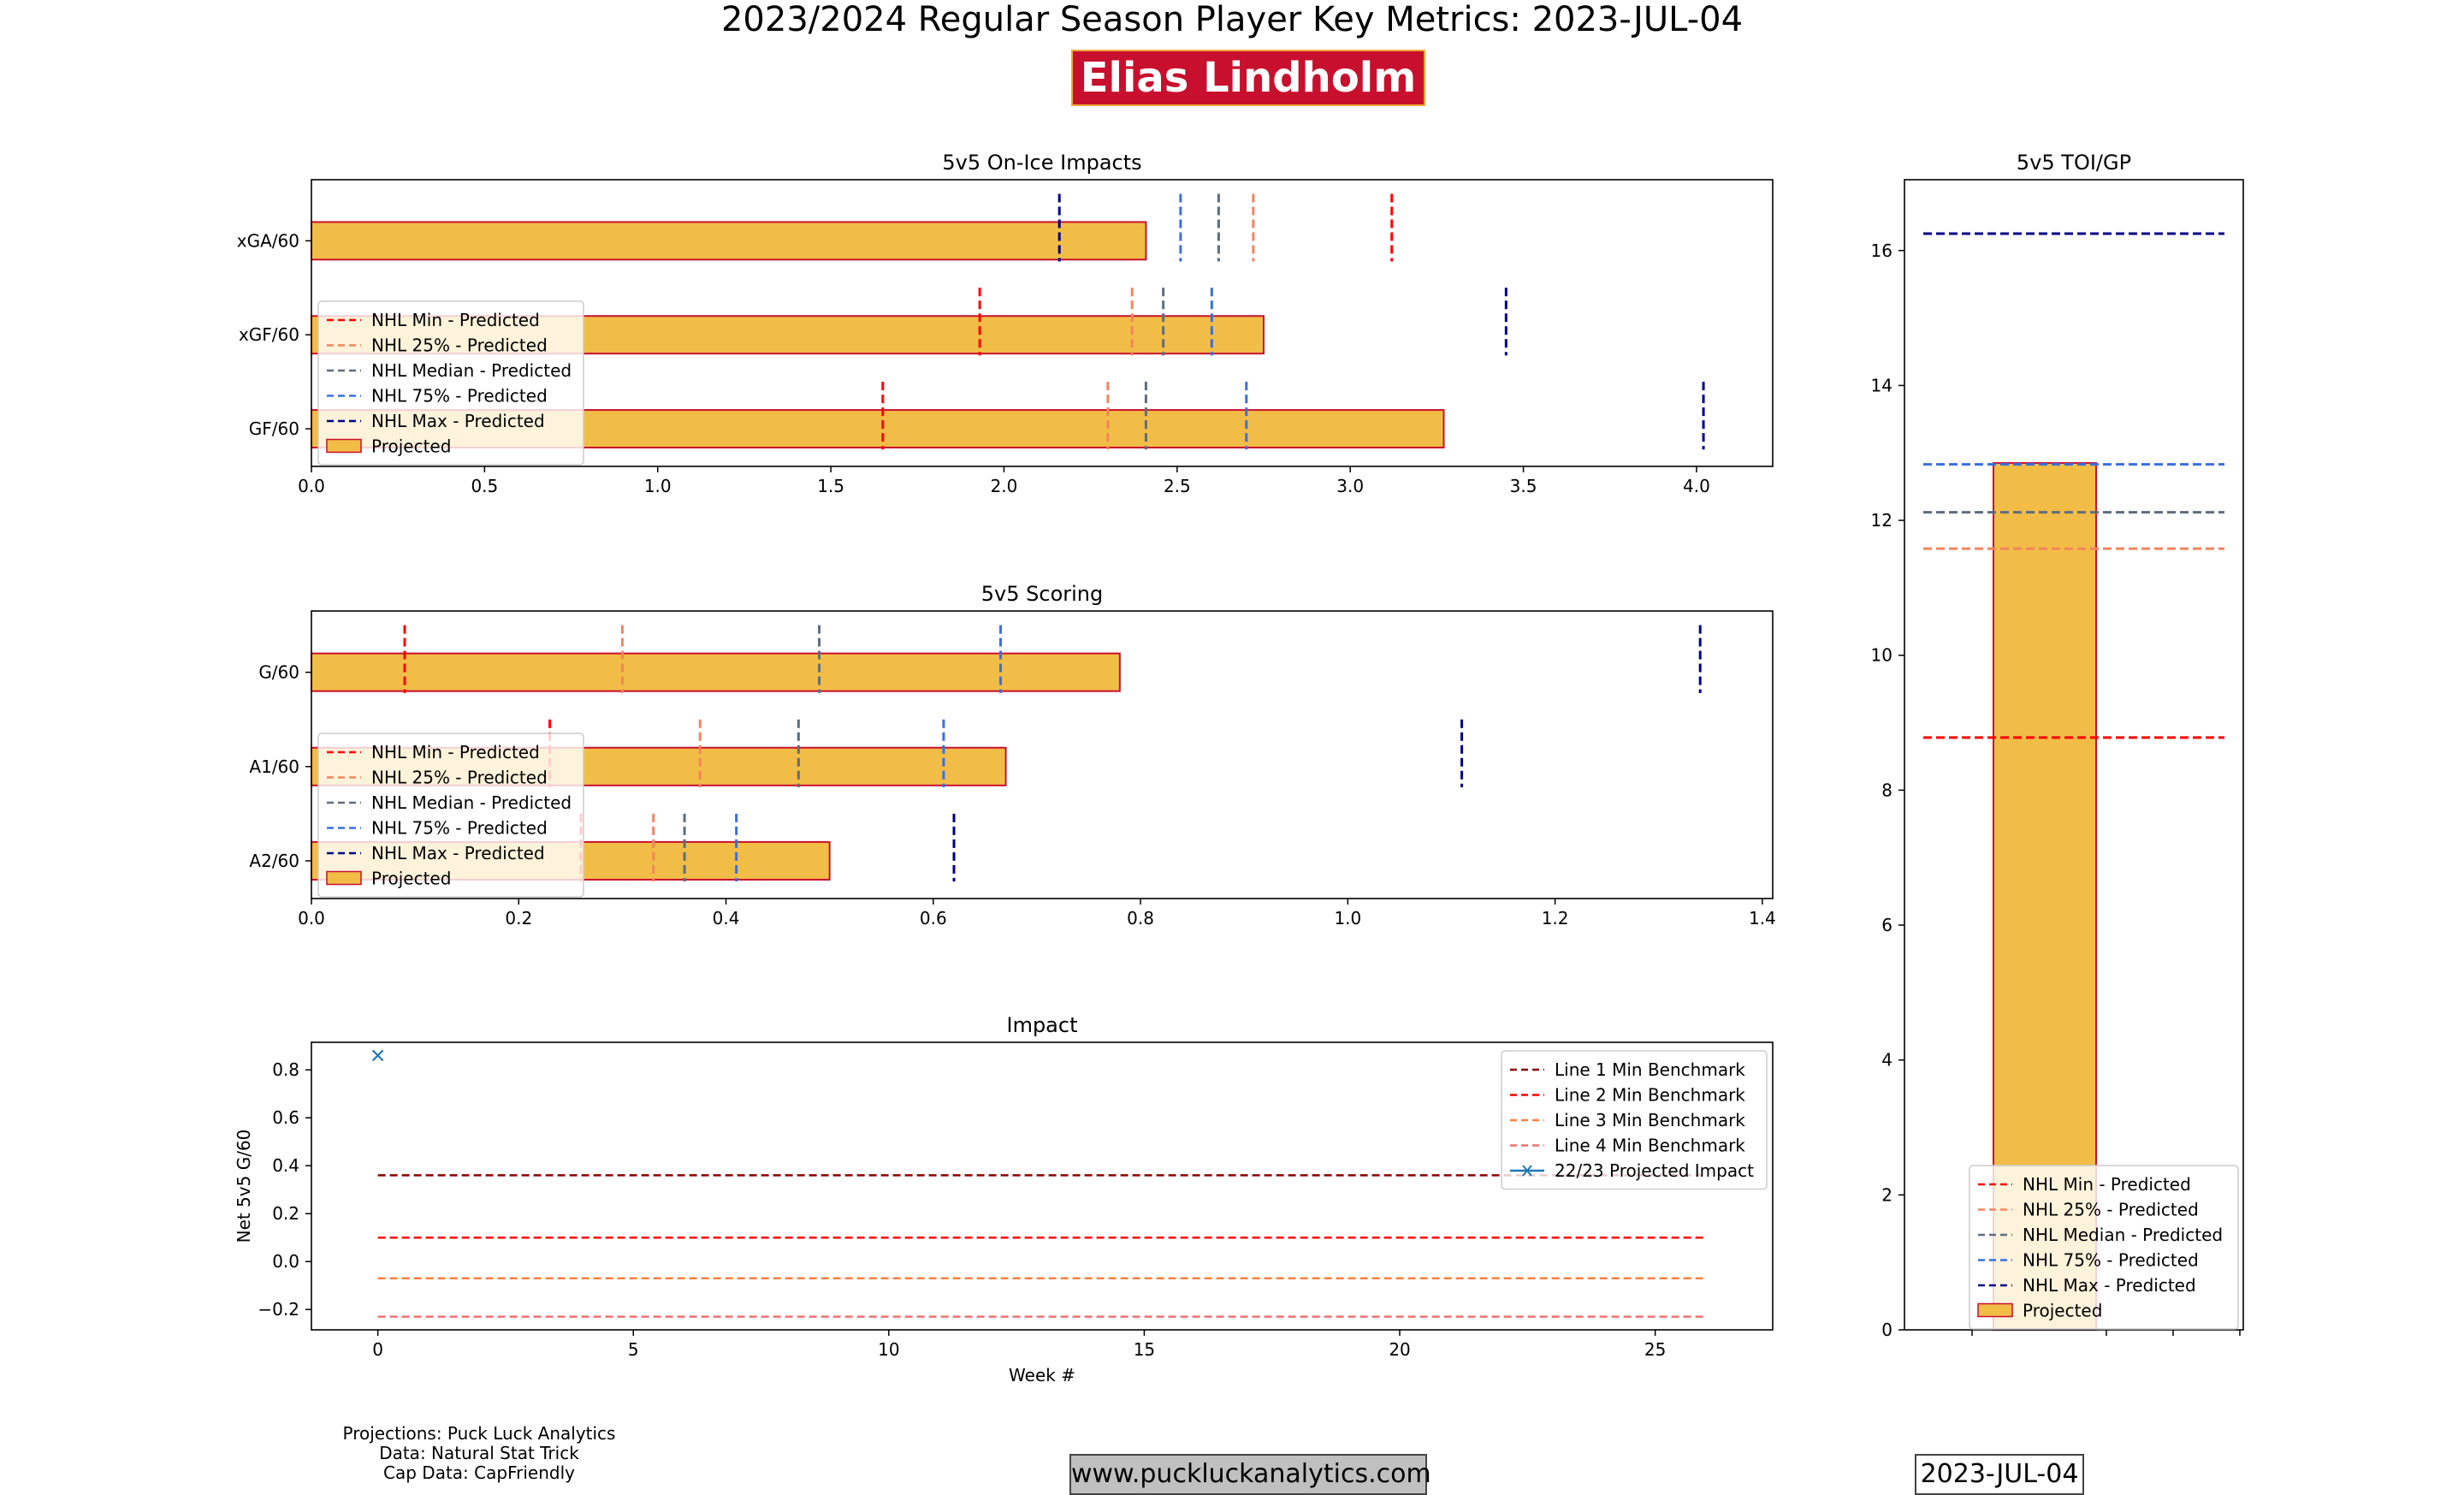 The height and width of the screenshot is (1495, 2464). I want to click on y-tick-label: A2/60, so click(274, 861).